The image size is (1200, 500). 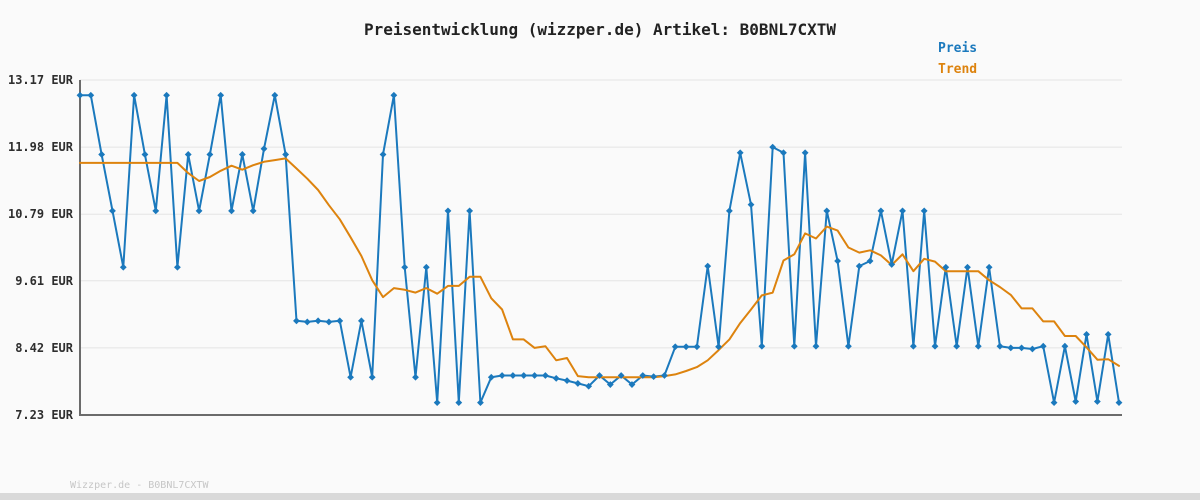 I want to click on watermark: Wizzper.de - B0BNL7CXTW, so click(x=139, y=485).